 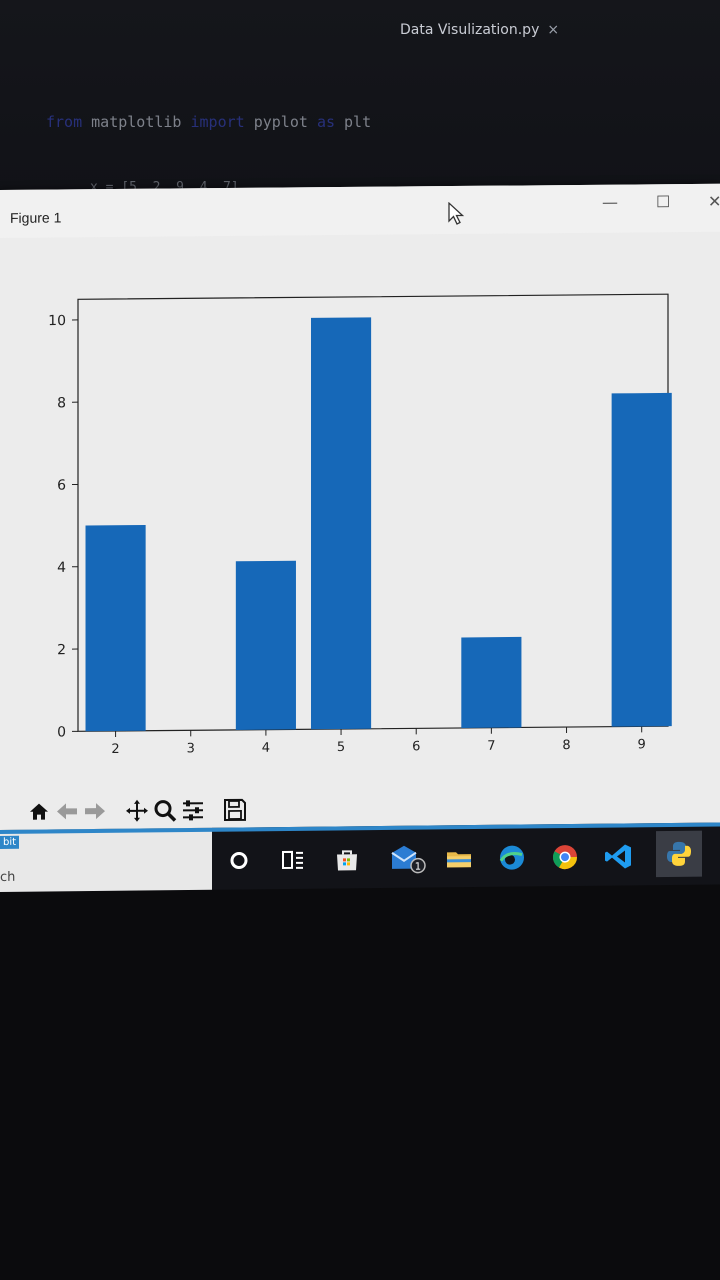 I want to click on minimize-button: —, so click(x=610, y=202).